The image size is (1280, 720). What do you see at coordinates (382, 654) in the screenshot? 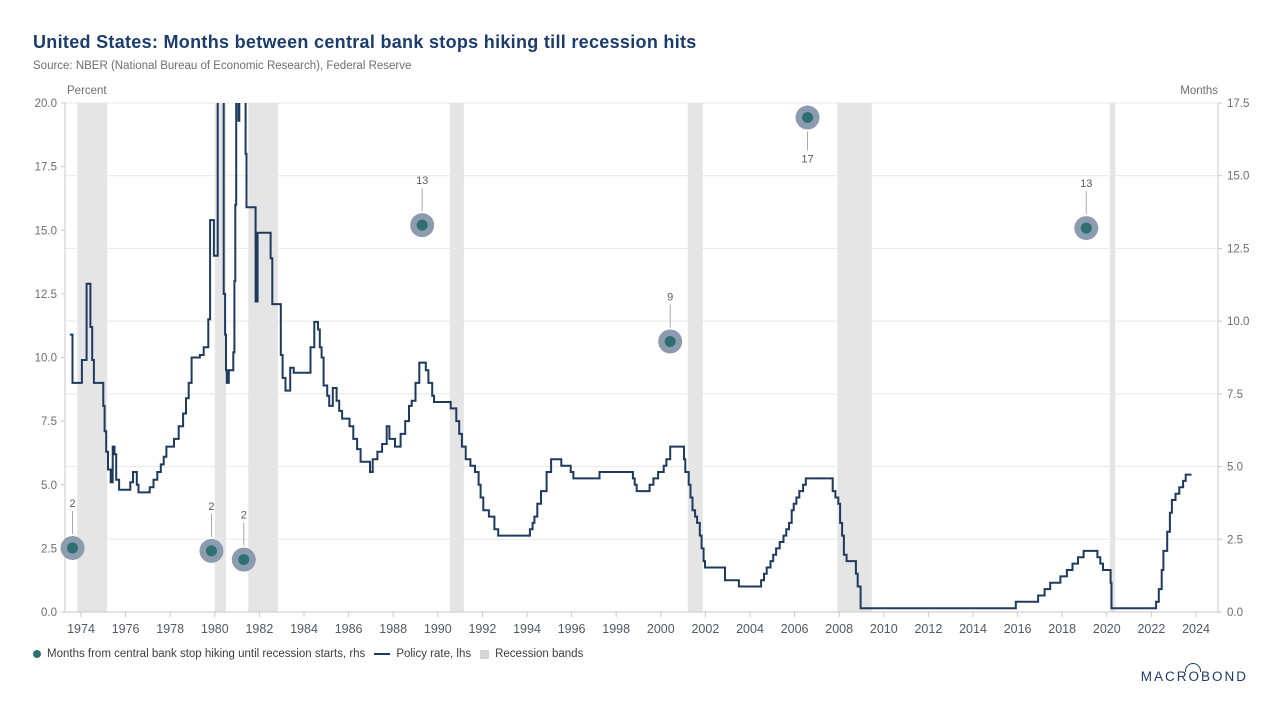
I see `policy-line-swatch-icon` at bounding box center [382, 654].